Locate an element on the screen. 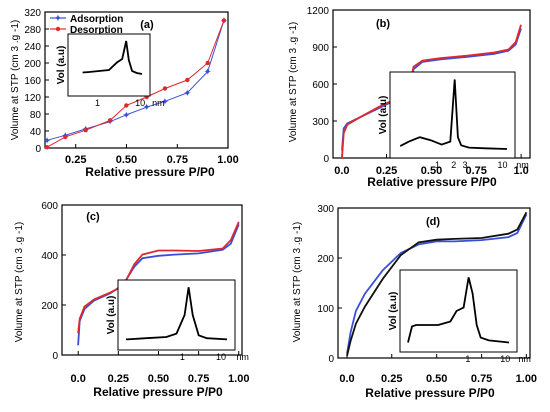 The height and width of the screenshot is (412, 550). series-line-adsorption is located at coordinates (437, 284).